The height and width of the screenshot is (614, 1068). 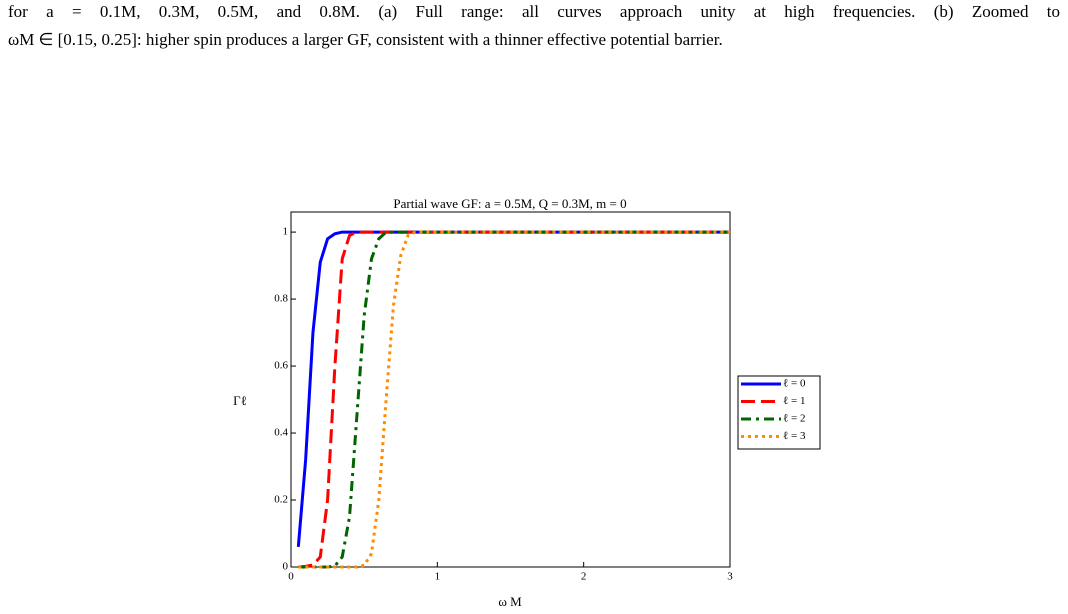 What do you see at coordinates (240, 400) in the screenshot?
I see `y-axis-label: Γℓ` at bounding box center [240, 400].